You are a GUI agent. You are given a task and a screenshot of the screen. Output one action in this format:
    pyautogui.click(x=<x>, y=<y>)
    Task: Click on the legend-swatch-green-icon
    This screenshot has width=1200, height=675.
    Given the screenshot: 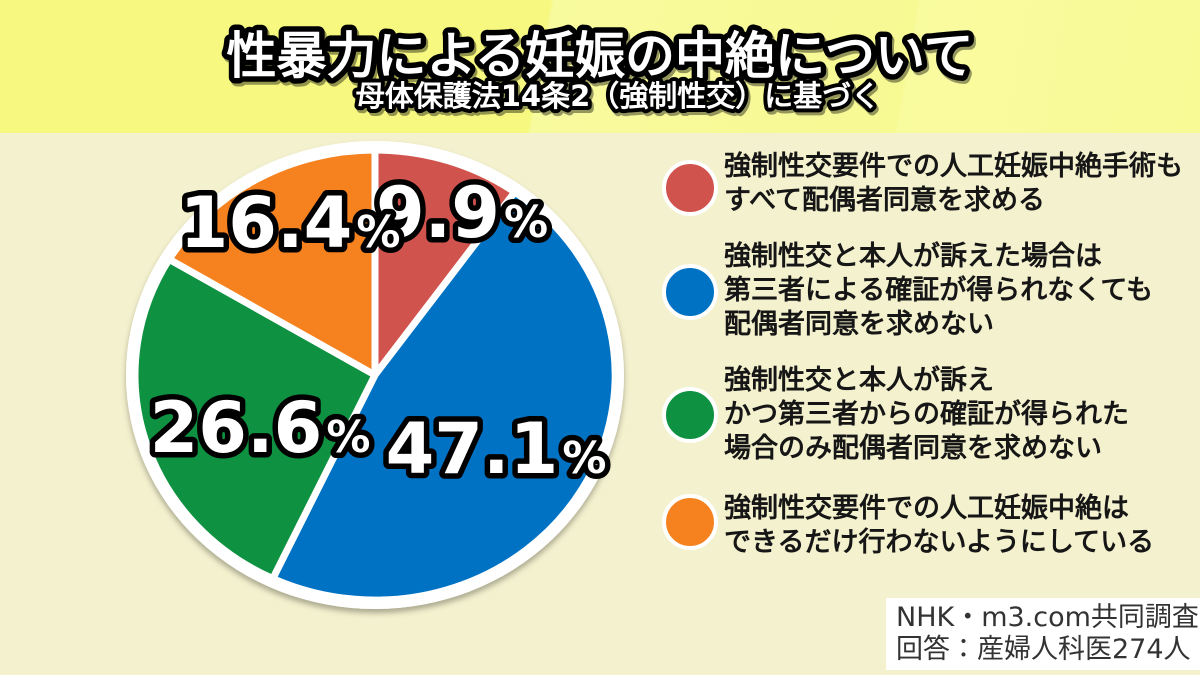 What is the action you would take?
    pyautogui.click(x=690, y=415)
    